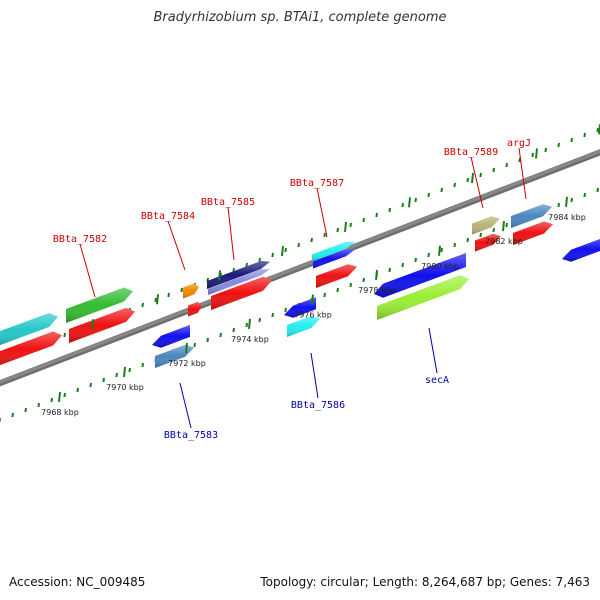  Describe the element at coordinates (519, 143) in the screenshot. I see `gene-label: argJ` at that location.